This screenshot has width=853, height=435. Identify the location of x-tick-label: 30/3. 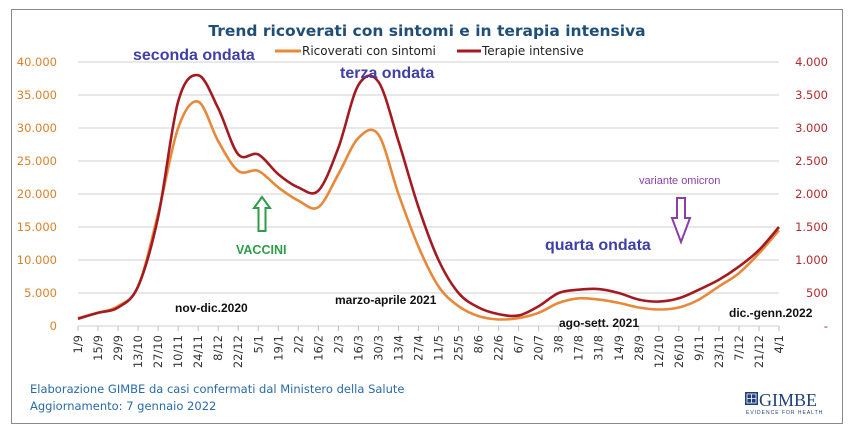
(378, 348).